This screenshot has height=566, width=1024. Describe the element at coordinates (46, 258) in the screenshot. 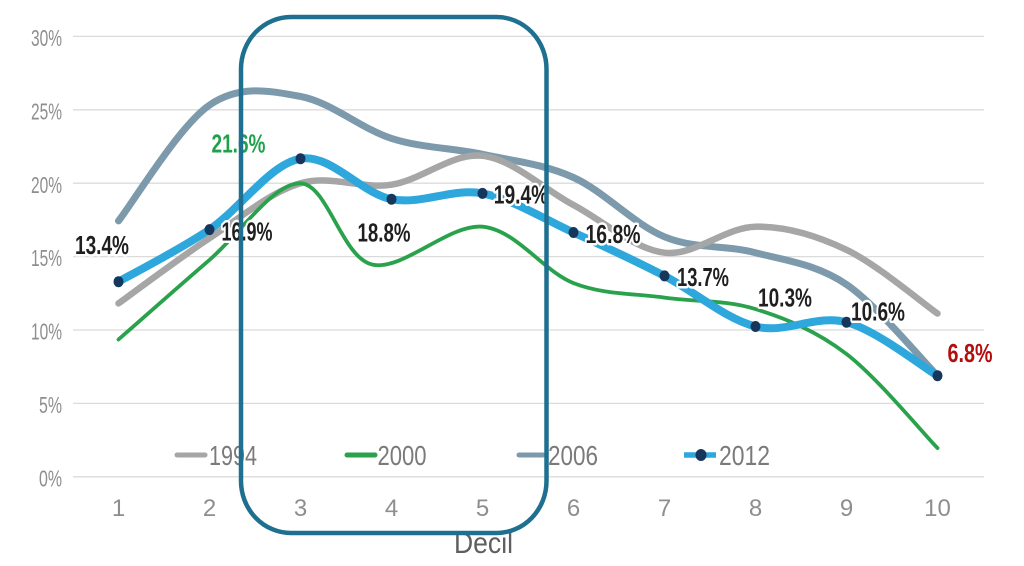

I see `svg-text: 15%` at that location.